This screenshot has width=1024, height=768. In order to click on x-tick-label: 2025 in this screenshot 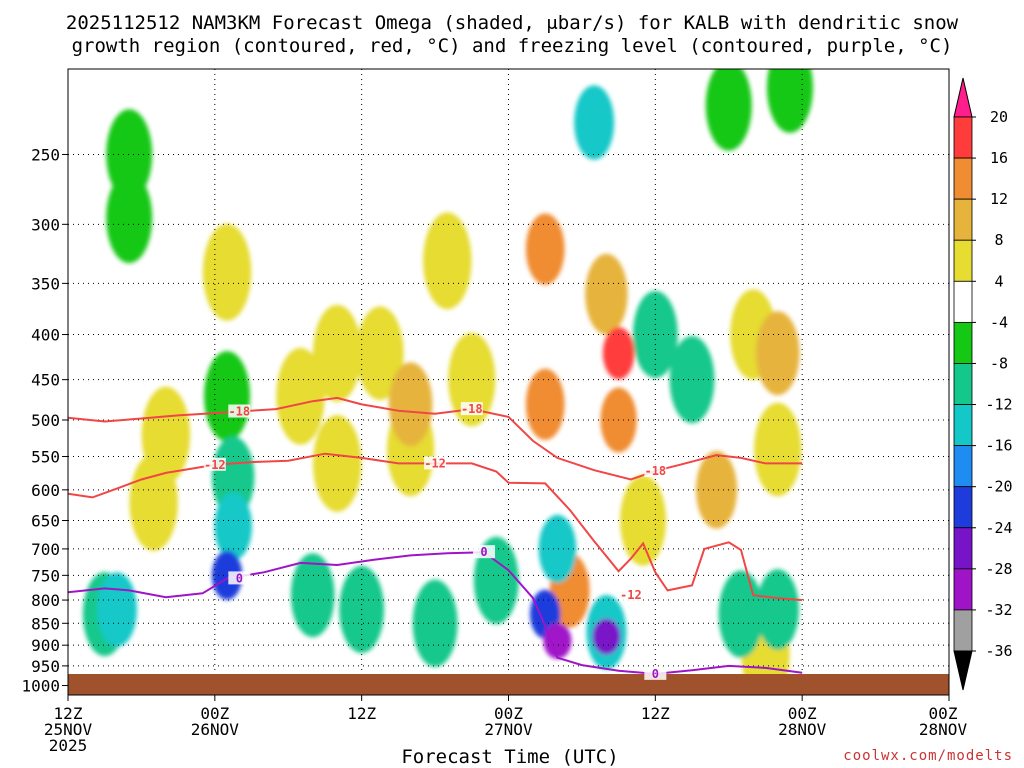, I will do `click(68, 745)`.